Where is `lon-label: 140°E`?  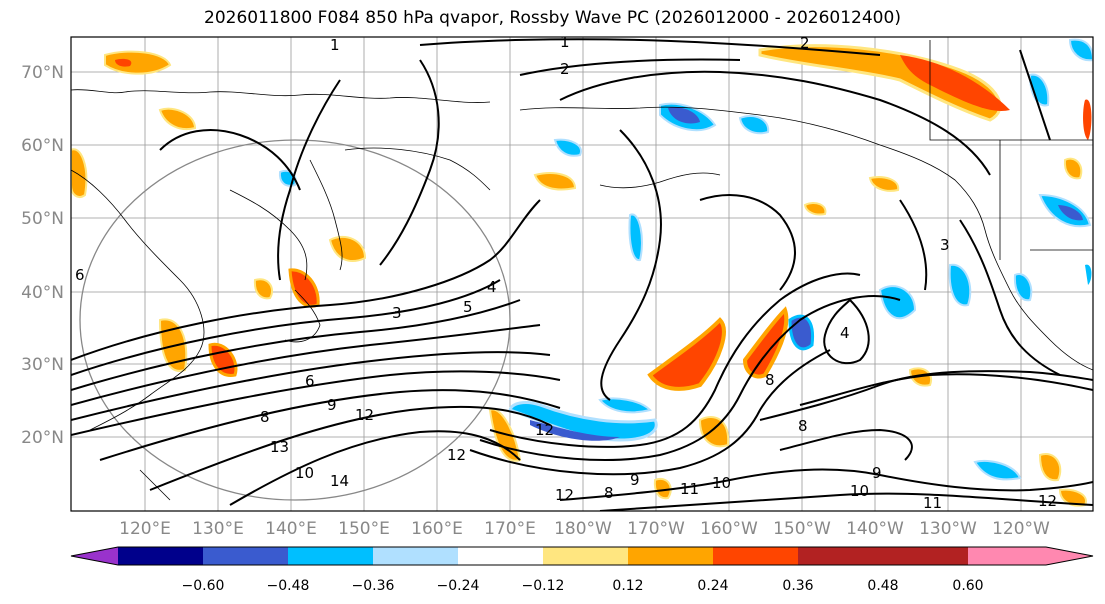 lon-label: 140°E is located at coordinates (291, 529).